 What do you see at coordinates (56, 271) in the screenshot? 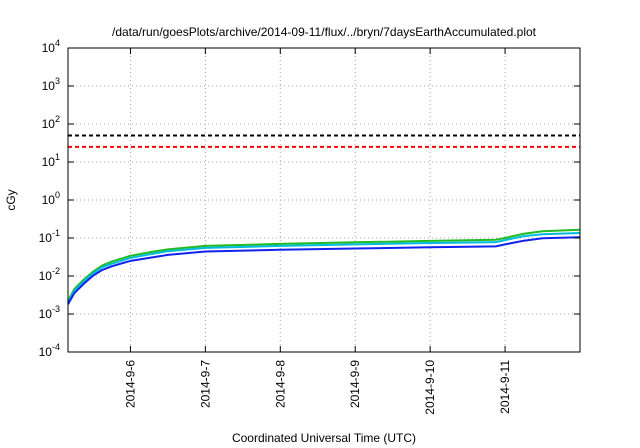
I see `y-tick-exponent: -2` at bounding box center [56, 271].